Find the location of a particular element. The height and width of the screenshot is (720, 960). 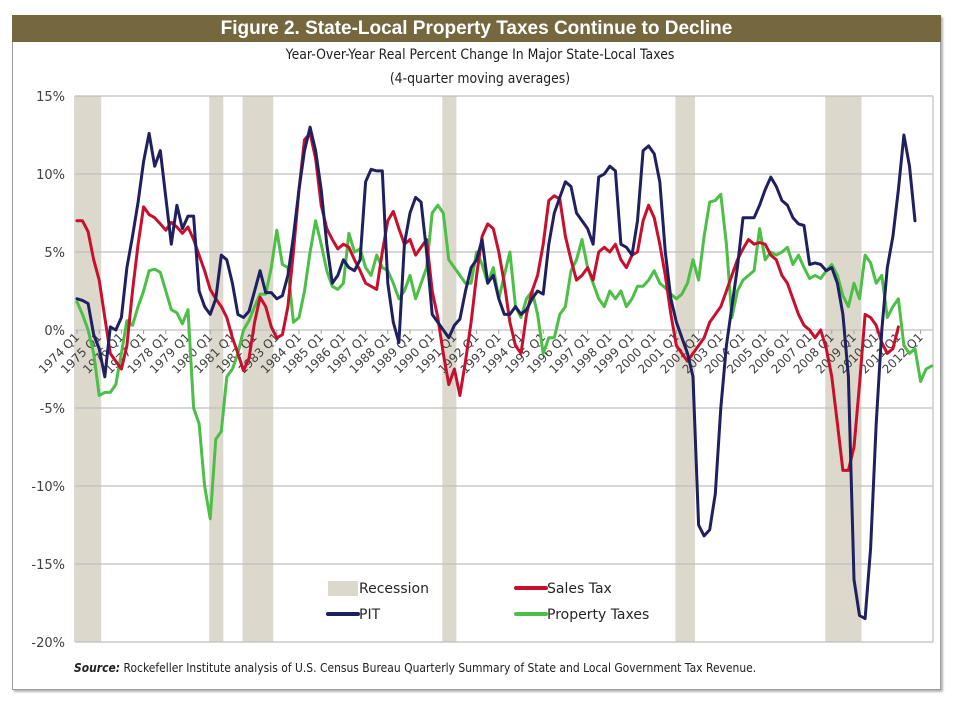

y-tick-label: -5% is located at coordinates (52, 409).